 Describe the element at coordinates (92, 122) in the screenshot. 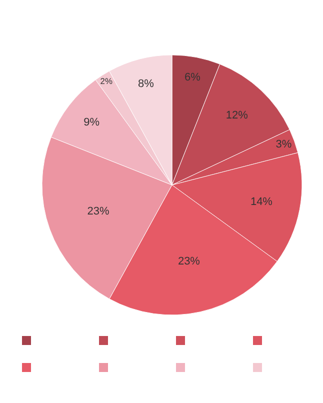

I see `data-label: 9%` at that location.